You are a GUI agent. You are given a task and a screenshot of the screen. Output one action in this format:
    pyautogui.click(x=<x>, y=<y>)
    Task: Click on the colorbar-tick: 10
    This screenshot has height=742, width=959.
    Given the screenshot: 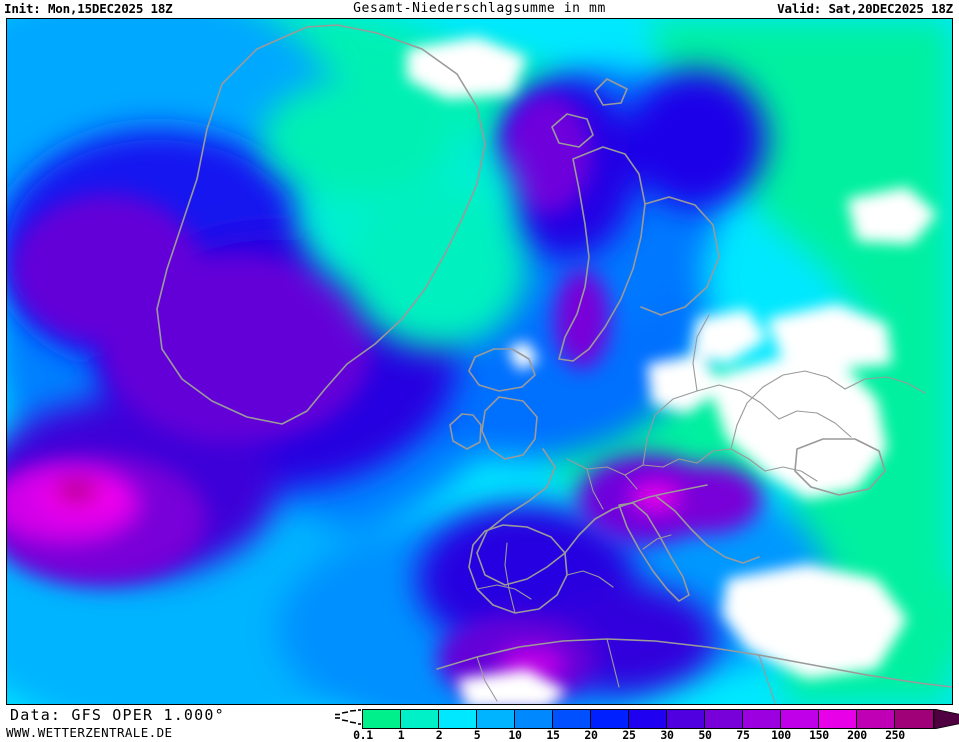 What is the action you would take?
    pyautogui.click(x=515, y=735)
    